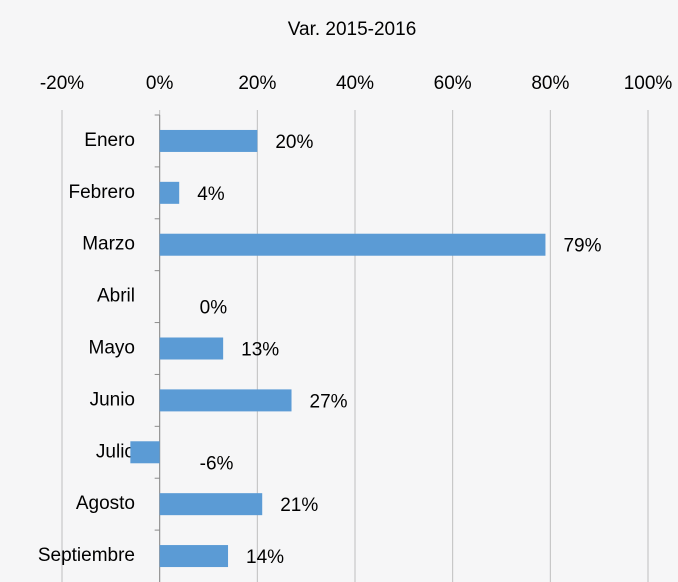 The image size is (678, 582). Describe the element at coordinates (257, 83) in the screenshot. I see `x-tick-label: 20%` at that location.